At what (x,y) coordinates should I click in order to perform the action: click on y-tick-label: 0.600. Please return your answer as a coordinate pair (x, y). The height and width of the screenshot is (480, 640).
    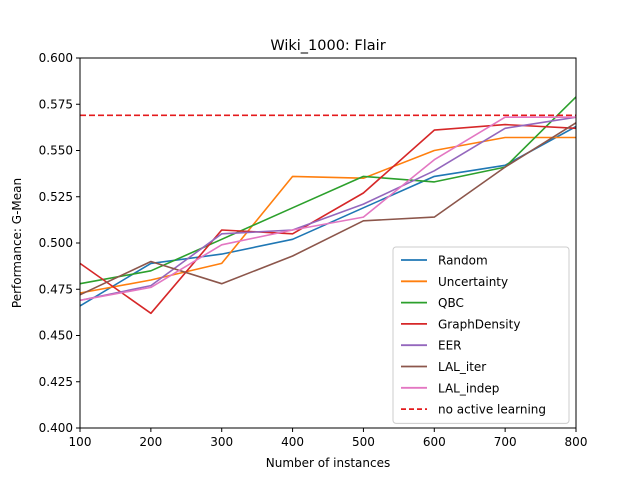
    Looking at the image, I should click on (56, 58).